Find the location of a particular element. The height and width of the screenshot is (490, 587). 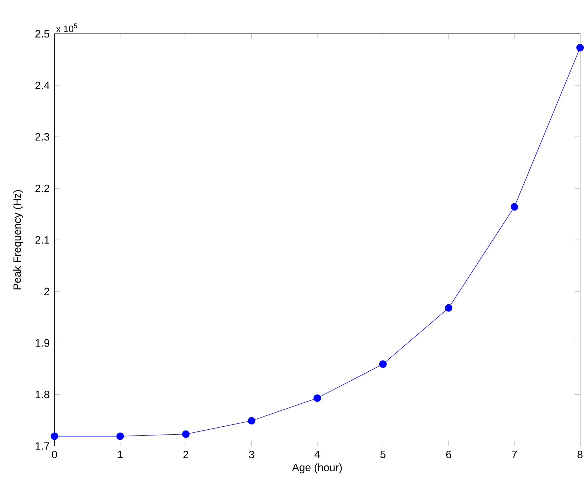

y-tick-label: 2.3 is located at coordinates (43, 137).